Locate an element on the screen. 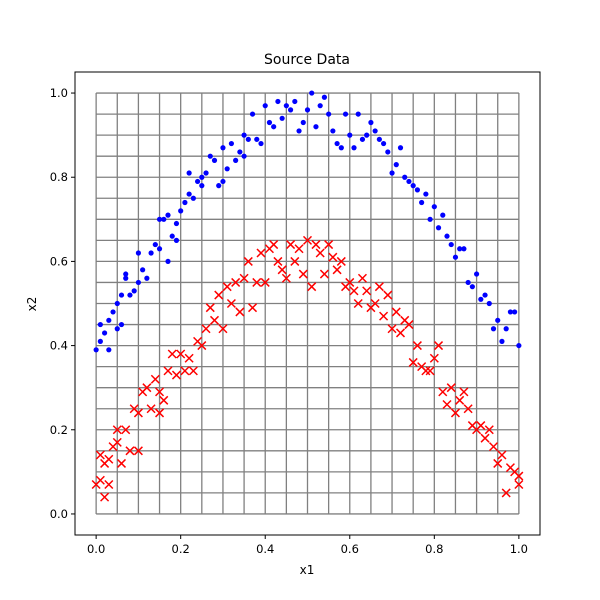 The image size is (600, 600). y-axis-label: x2 is located at coordinates (32, 304).